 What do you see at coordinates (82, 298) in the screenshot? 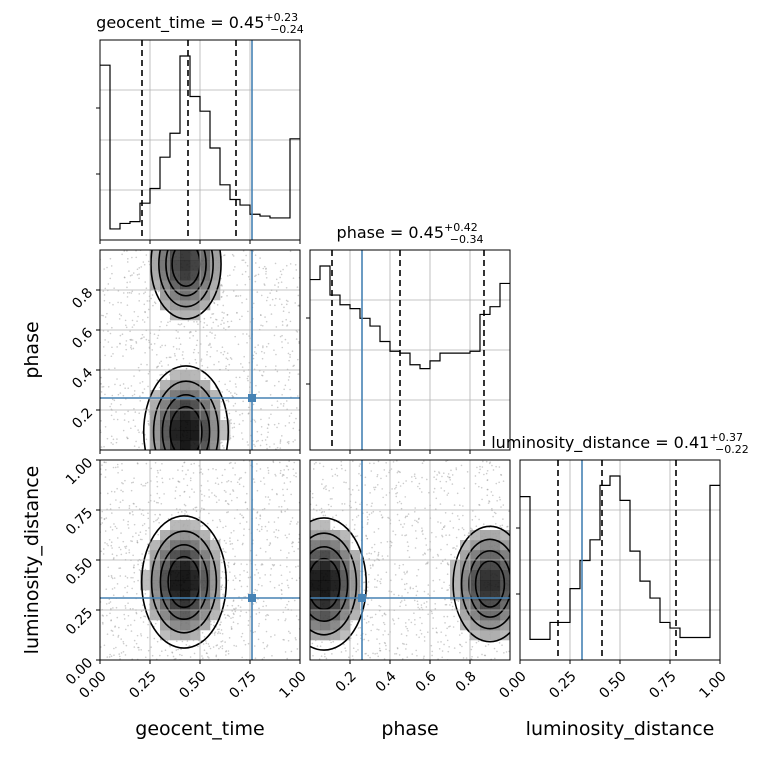
I see `y-tick-label: 0.8` at bounding box center [82, 298].